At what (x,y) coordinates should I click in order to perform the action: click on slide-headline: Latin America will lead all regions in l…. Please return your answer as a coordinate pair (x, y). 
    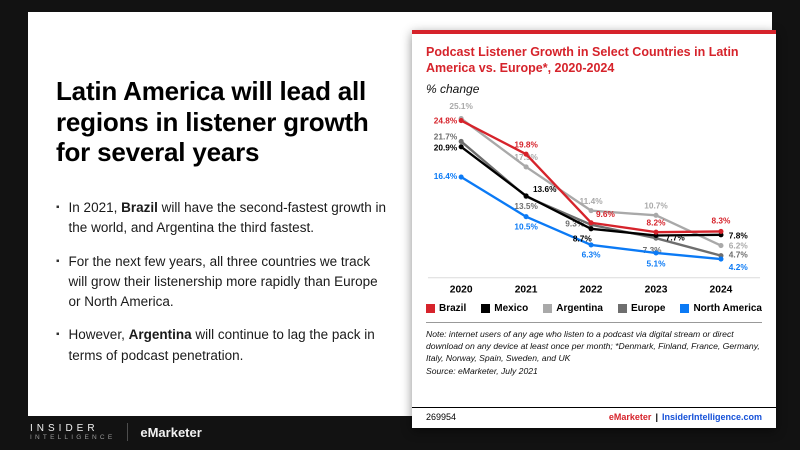
    Looking at the image, I should click on (212, 122).